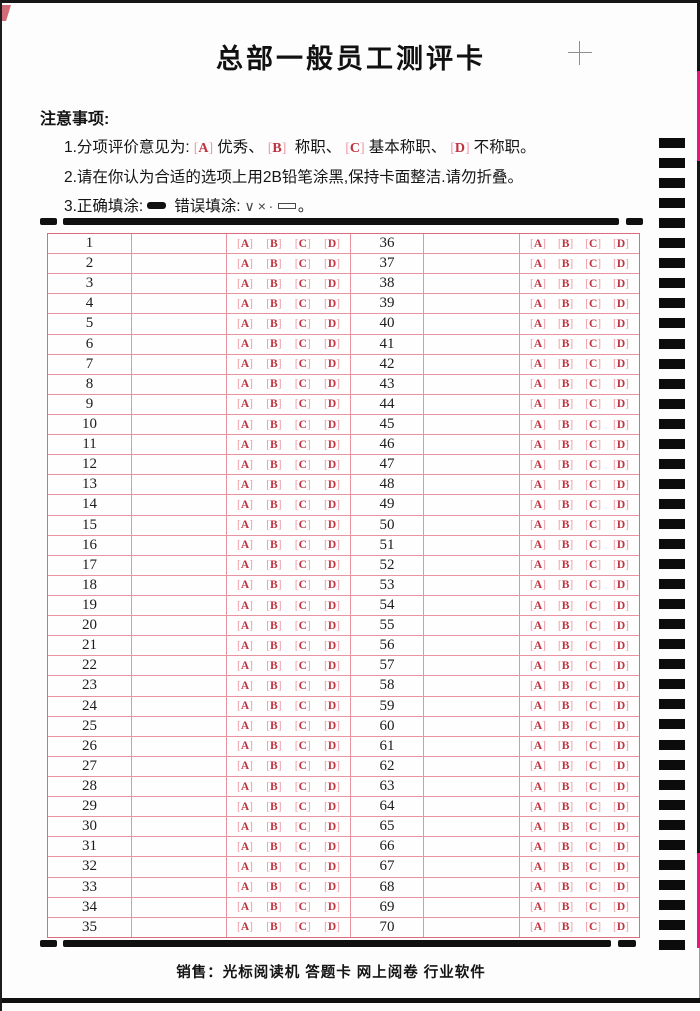 This screenshot has width=700, height=1011. What do you see at coordinates (245, 766) in the screenshot?
I see `bubble-q27-a: [A]` at bounding box center [245, 766].